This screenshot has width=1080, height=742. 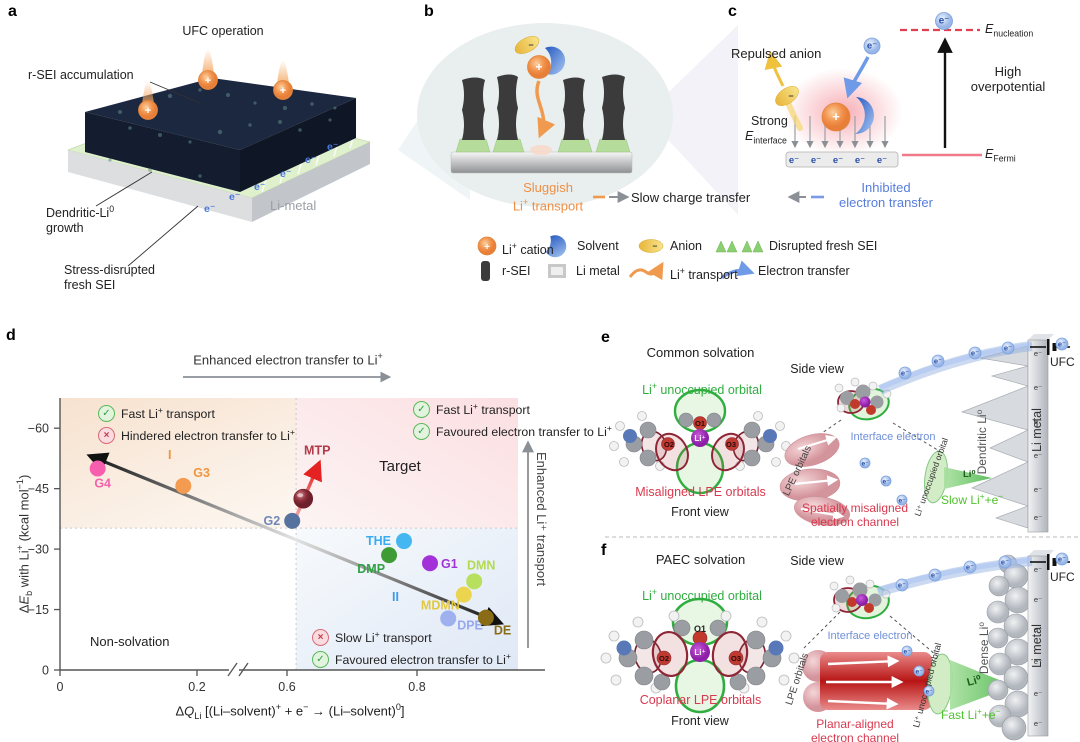 I want to click on high-overpotential-label: High overpotential, so click(x=1008, y=79).